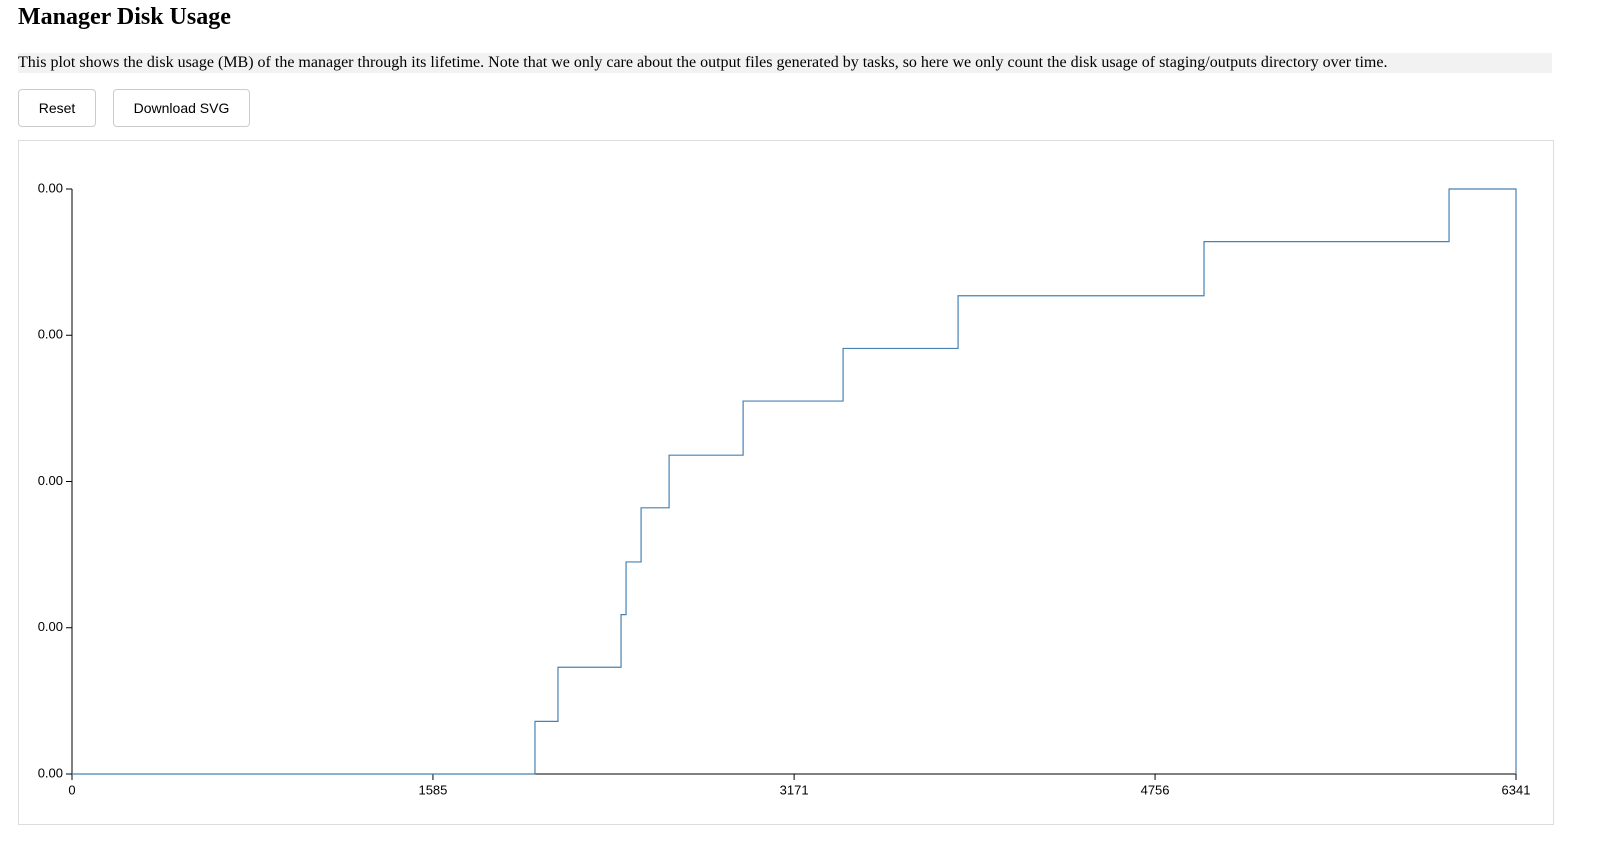 The image size is (1600, 856). What do you see at coordinates (794, 789) in the screenshot?
I see `x-tick-label: 3171` at bounding box center [794, 789].